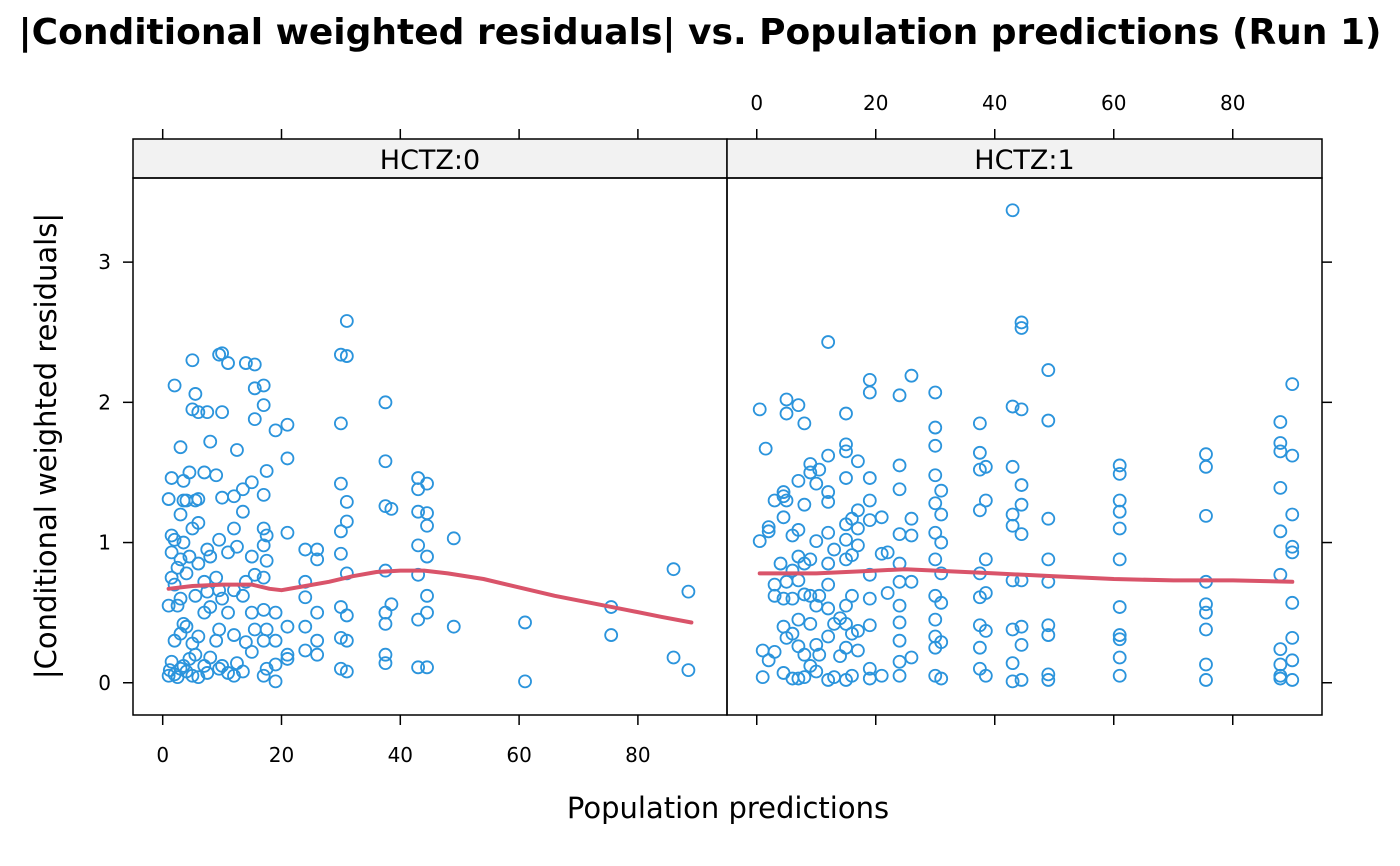 Image resolution: width=1400 pixels, height=866 pixels. I want to click on x-tick-label: 0, so click(162, 755).